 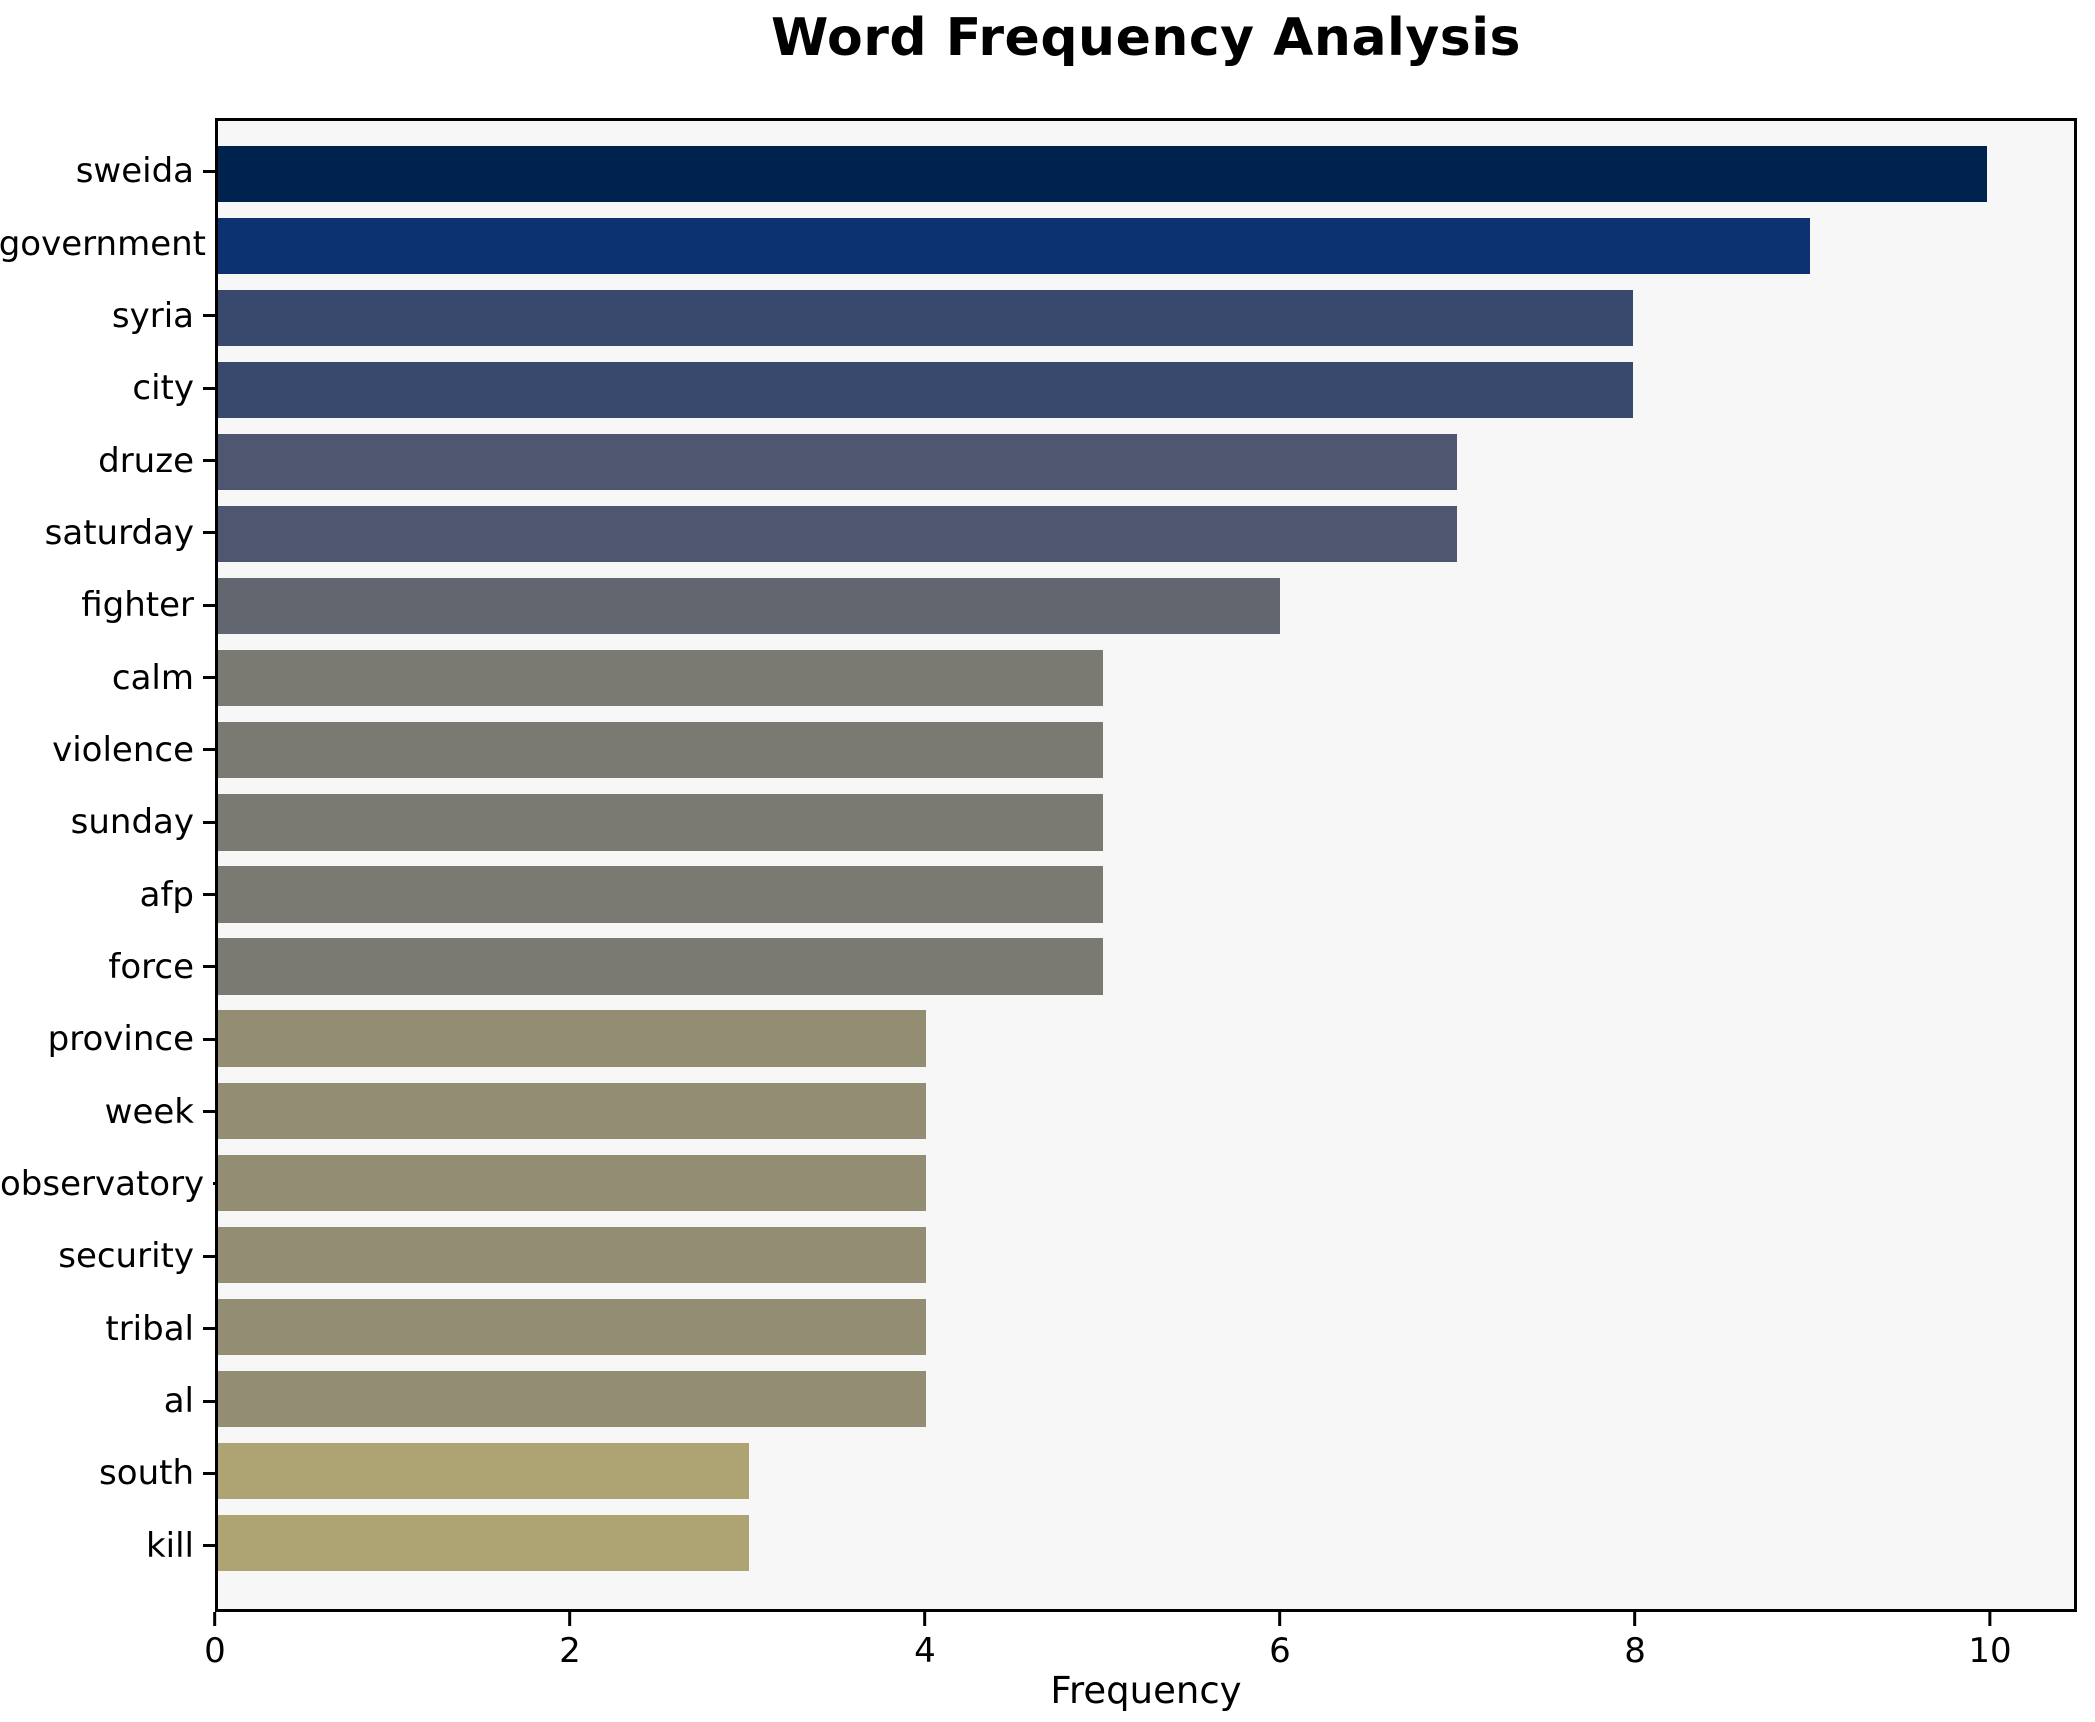 I want to click on category-label: security, so click(x=126, y=1256).